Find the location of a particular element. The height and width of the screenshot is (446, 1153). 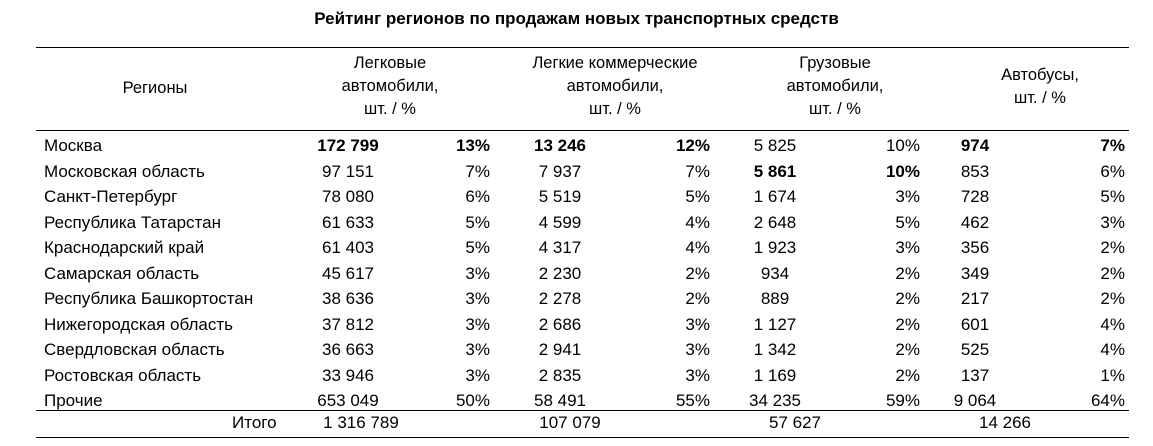

cell-region: Свердловская область is located at coordinates (134, 349).